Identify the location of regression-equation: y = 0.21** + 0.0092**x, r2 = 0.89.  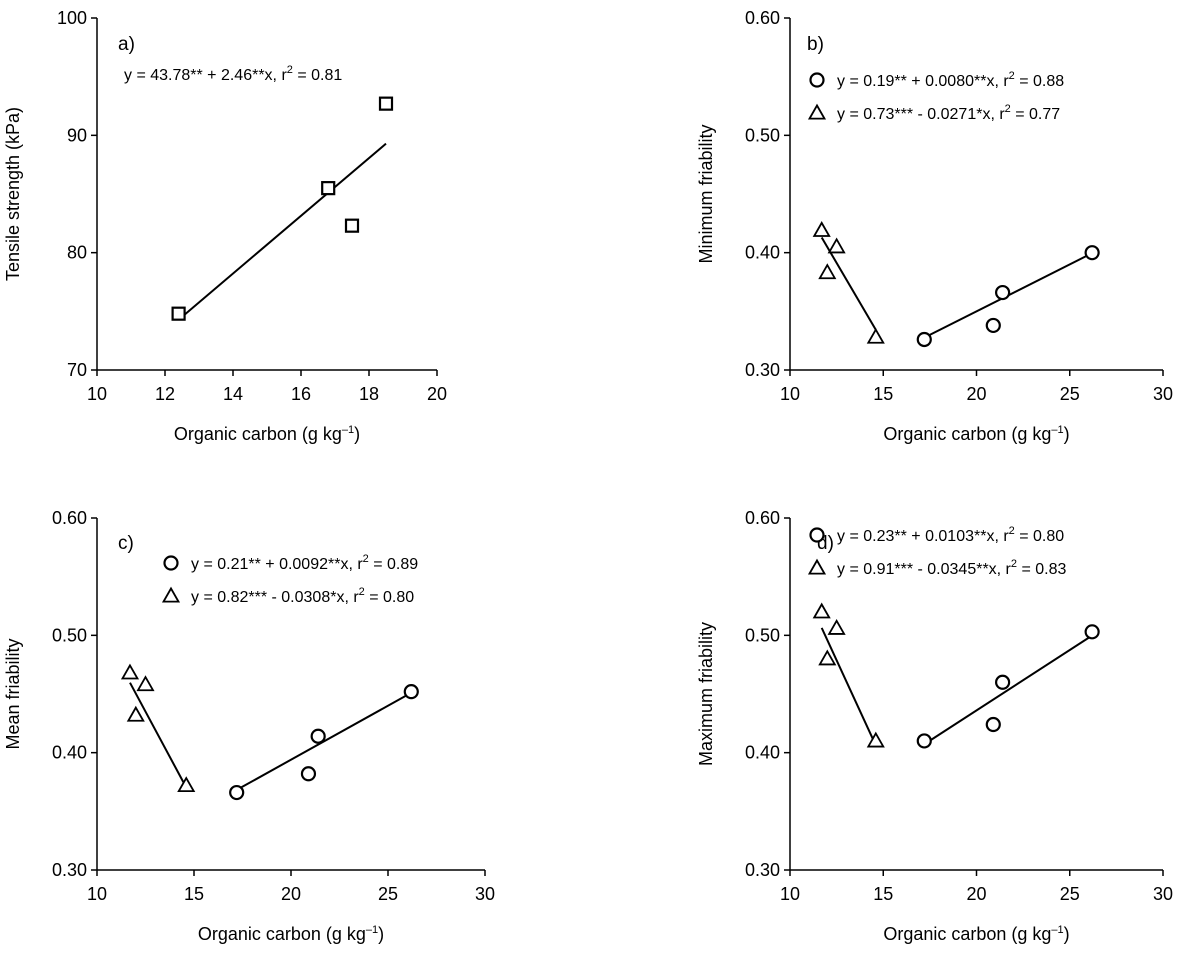
(304, 563).